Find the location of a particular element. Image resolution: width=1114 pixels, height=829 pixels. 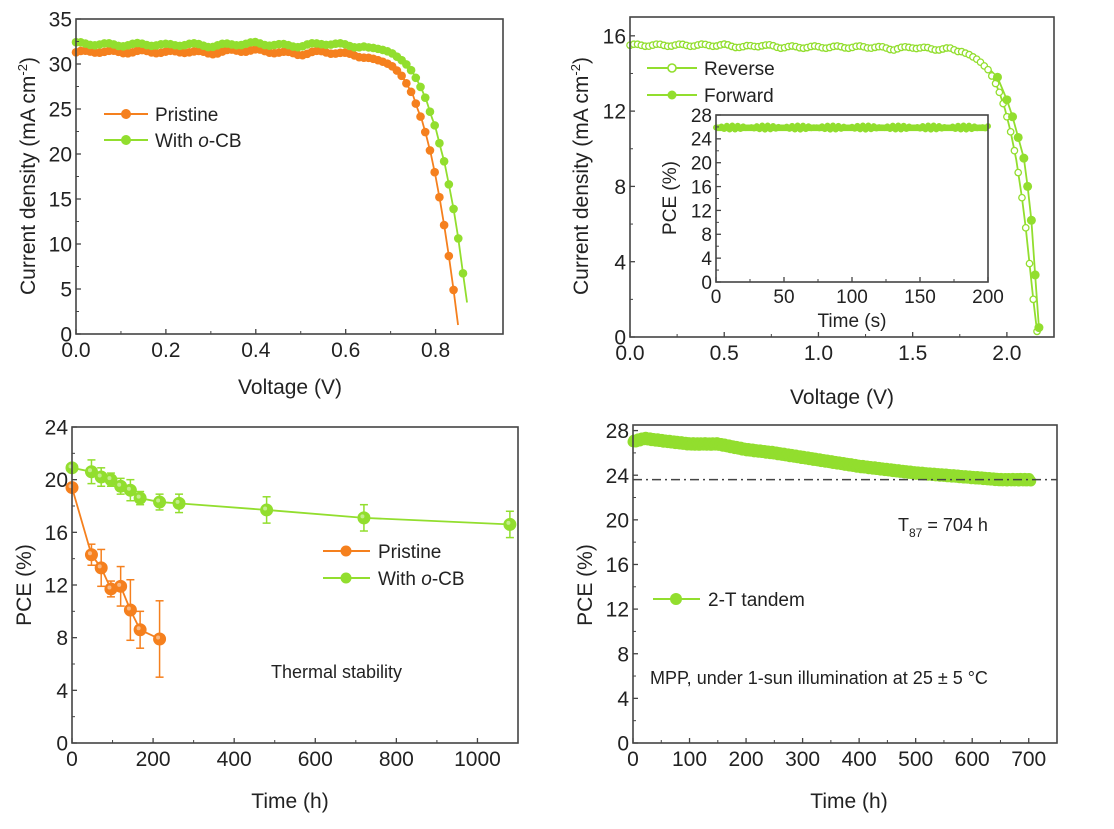

tandem-jv-ytick-label: 16 is located at coordinates (614, 36).